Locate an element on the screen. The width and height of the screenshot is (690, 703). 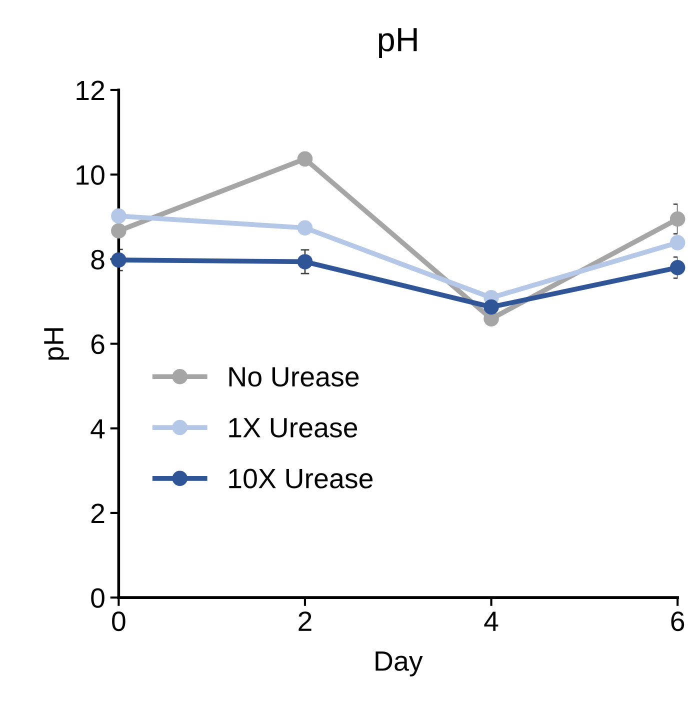
y-tick-label: 6 is located at coordinates (97, 344).